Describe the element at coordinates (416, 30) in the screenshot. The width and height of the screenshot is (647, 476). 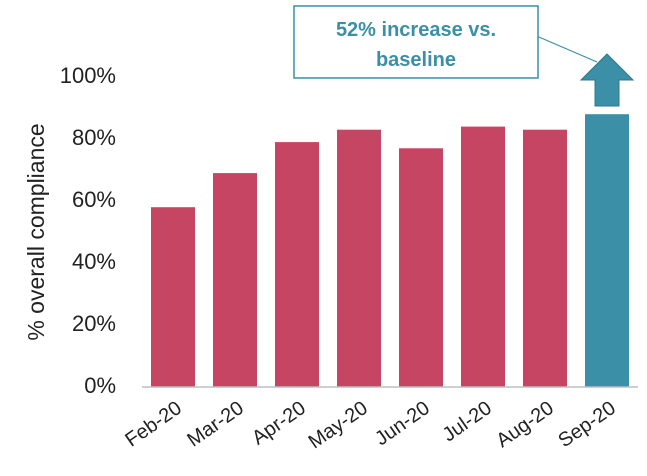
I see `callout-text-line1: 52% increase vs.` at that location.